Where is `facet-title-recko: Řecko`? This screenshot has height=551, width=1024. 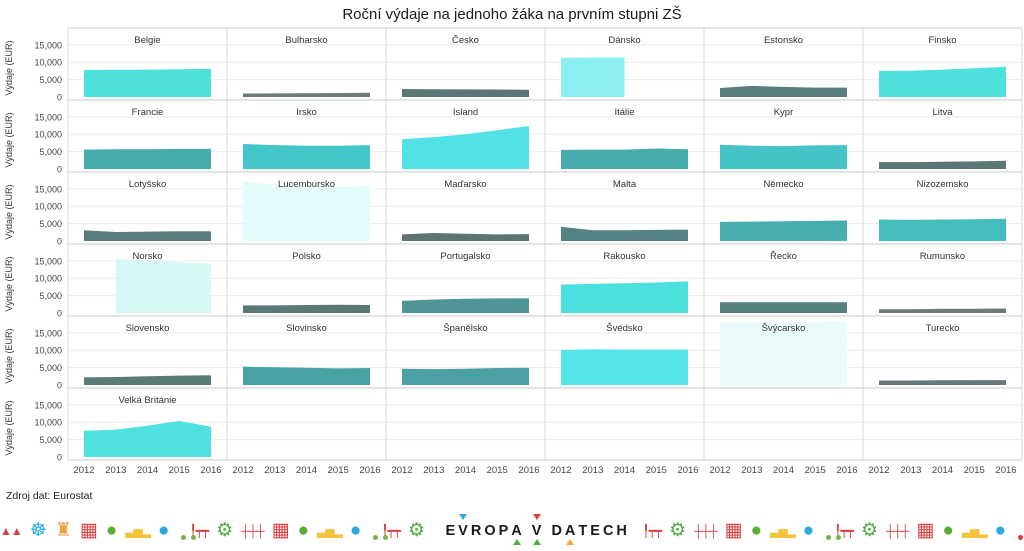
facet-title-recko: Řecko is located at coordinates (783, 256).